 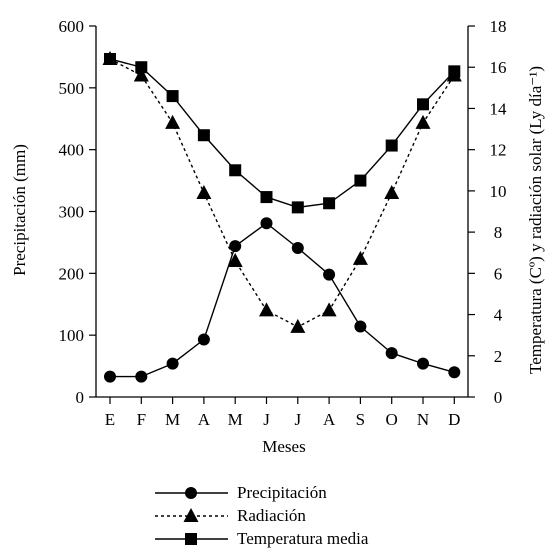 I want to click on y-right-tick-label: 4, so click(x=498, y=315).